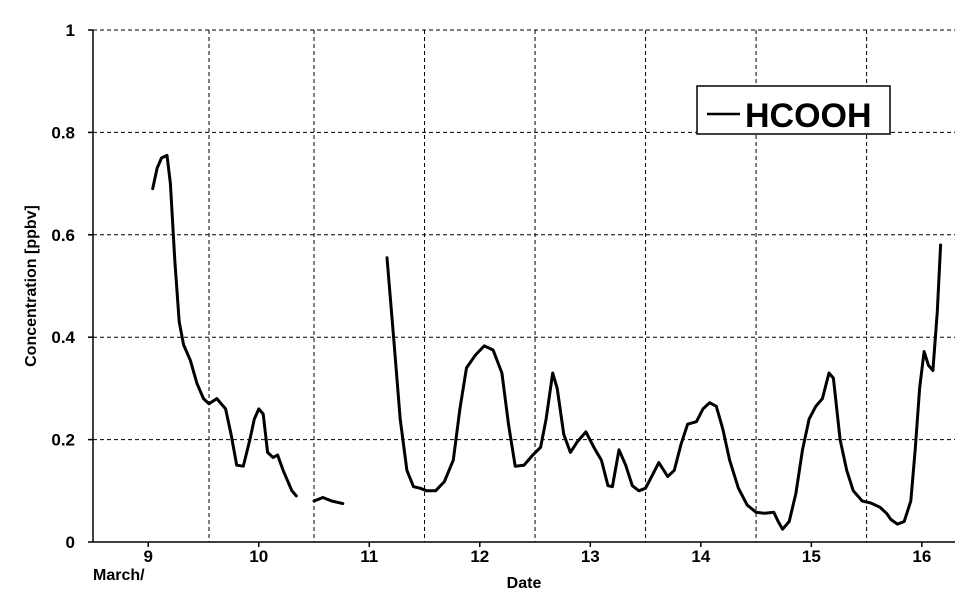  I want to click on legend: HCOOH, so click(793, 110).